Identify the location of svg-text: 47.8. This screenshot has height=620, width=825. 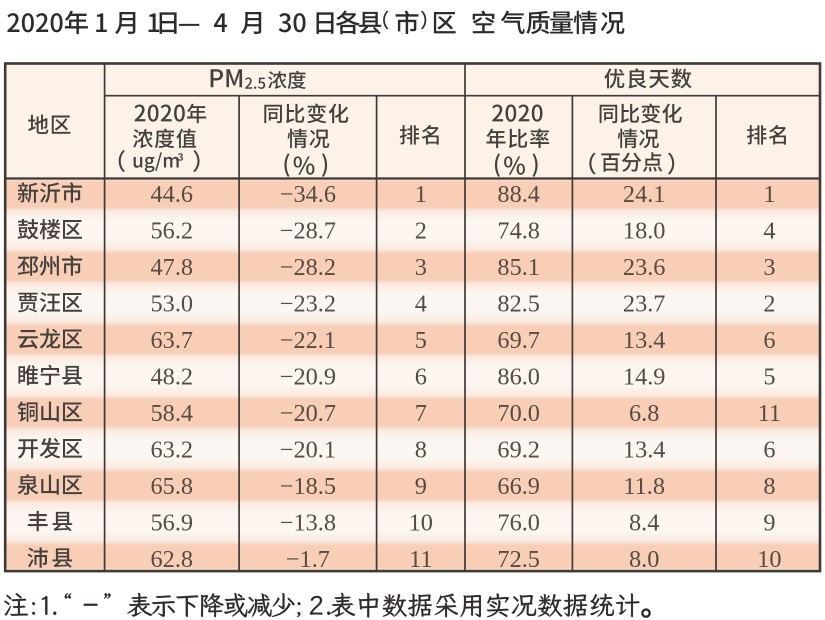
(172, 267).